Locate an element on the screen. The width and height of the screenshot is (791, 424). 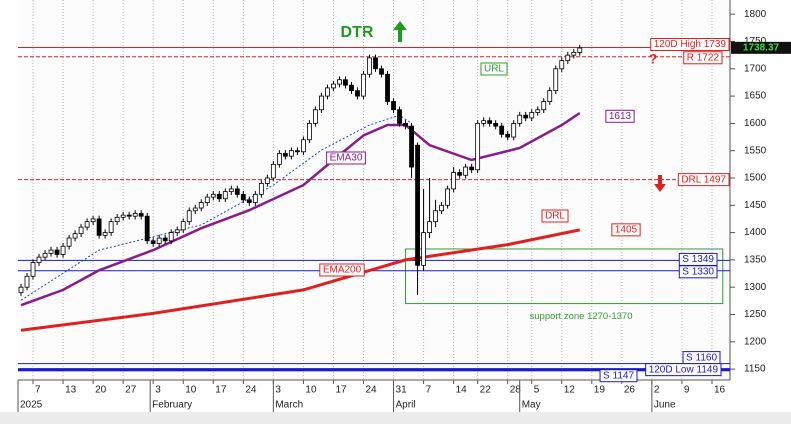
level-label: S 1330 is located at coordinates (698, 272).